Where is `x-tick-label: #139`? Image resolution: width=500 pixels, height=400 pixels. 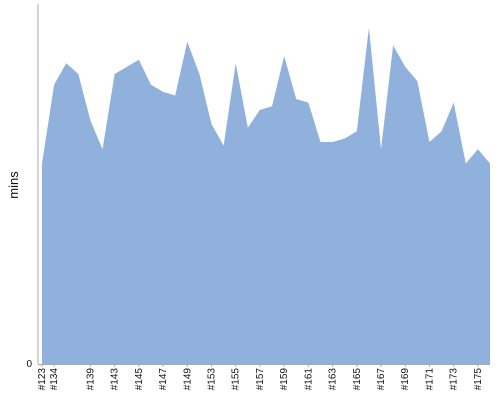
x-tick-label: #139 is located at coordinates (90, 379).